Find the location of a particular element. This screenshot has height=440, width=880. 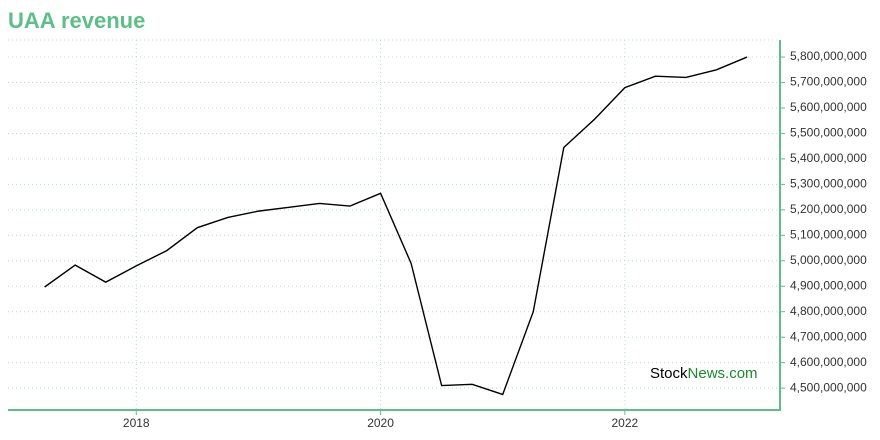

x-tick-label: 2022 is located at coordinates (625, 423).